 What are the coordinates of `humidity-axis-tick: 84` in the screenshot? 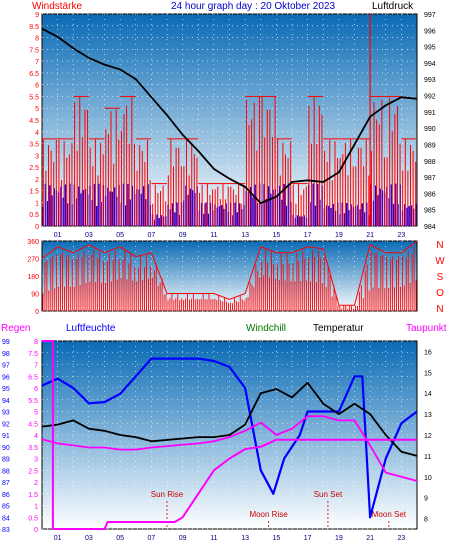 It's located at (6, 518).